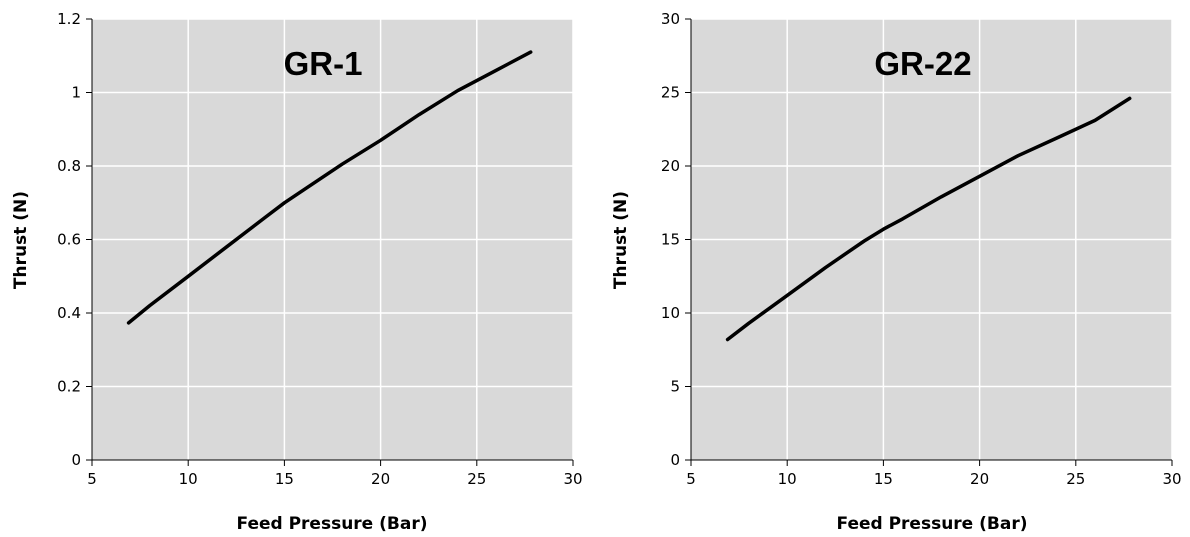 The height and width of the screenshot is (537, 1190). What do you see at coordinates (69, 166) in the screenshot?
I see `y-tick-label: 0.8` at bounding box center [69, 166].